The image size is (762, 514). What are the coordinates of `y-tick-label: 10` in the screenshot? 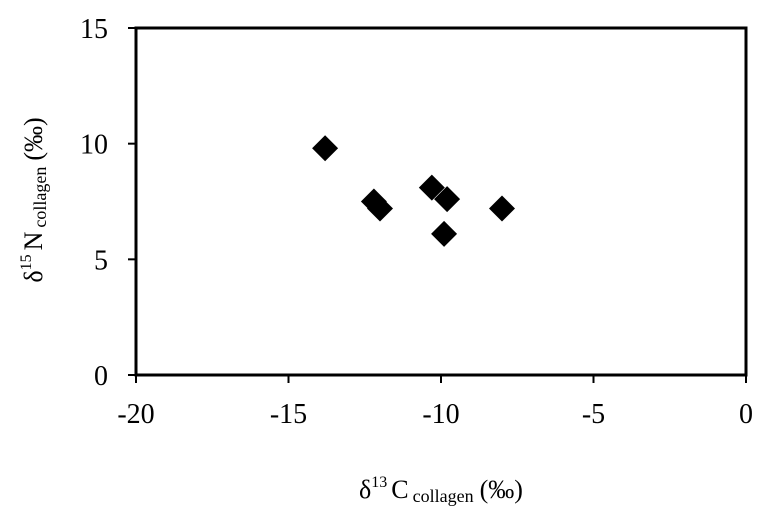 It's located at (94, 145).